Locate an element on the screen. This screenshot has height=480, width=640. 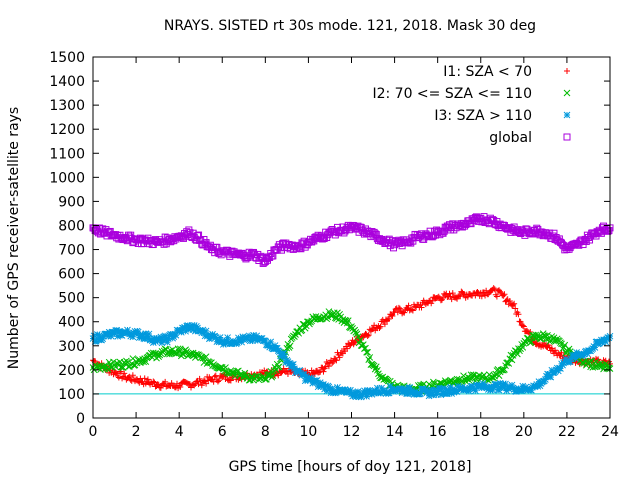
legend-label: I2: 70 <= SZA <= 110 is located at coordinates (452, 94).